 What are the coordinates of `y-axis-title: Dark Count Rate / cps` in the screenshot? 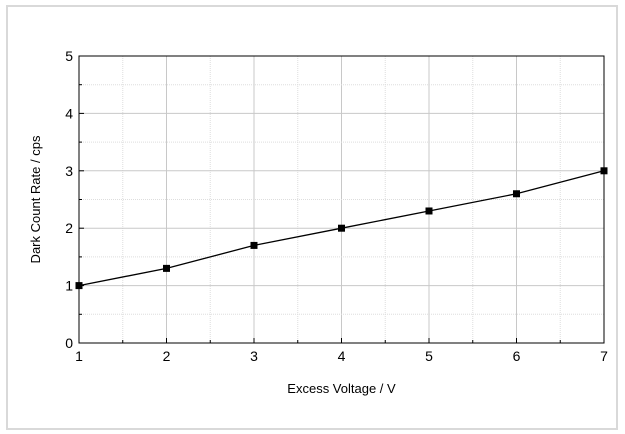 It's located at (35, 199).